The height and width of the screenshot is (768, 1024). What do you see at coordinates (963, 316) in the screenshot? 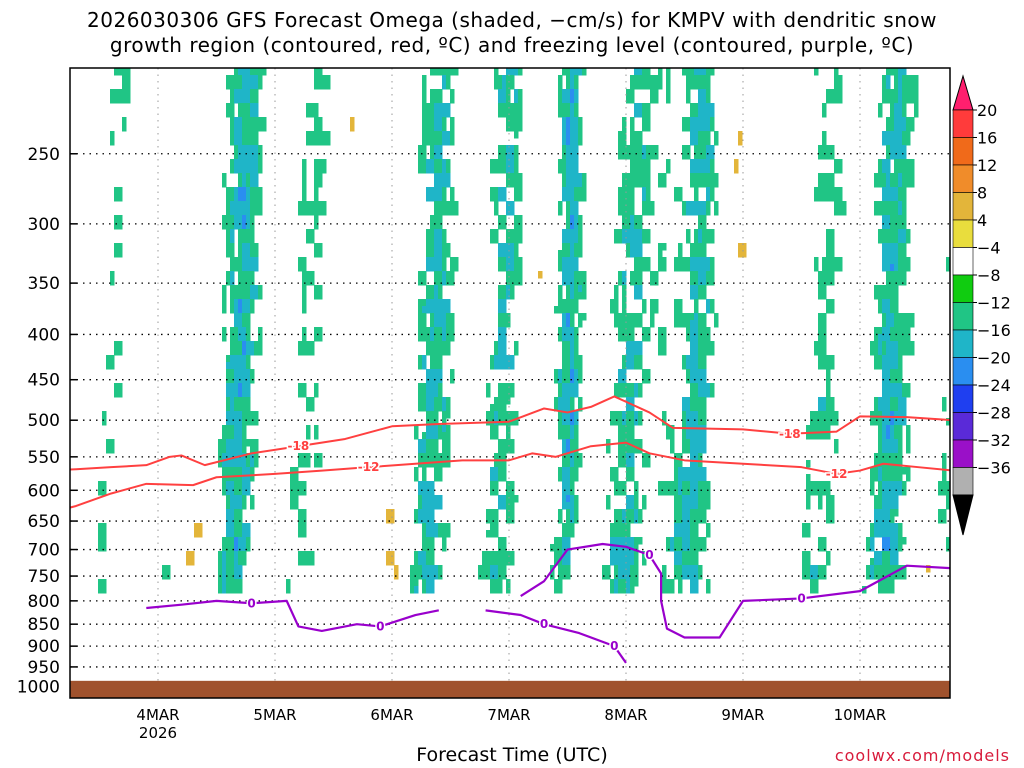
I see `colorbar-segment` at bounding box center [963, 316].